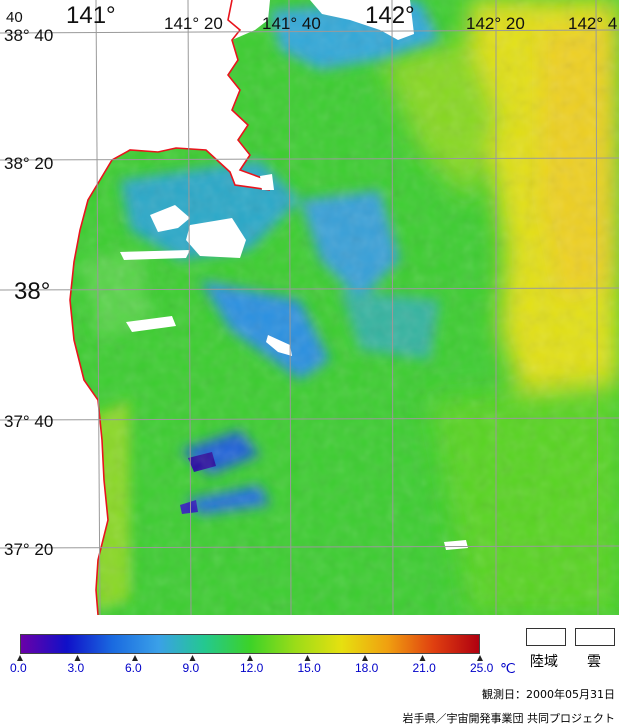  Describe the element at coordinates (548, 694) in the screenshot. I see `observation-date: 観測日：2000年05月31日` at that location.